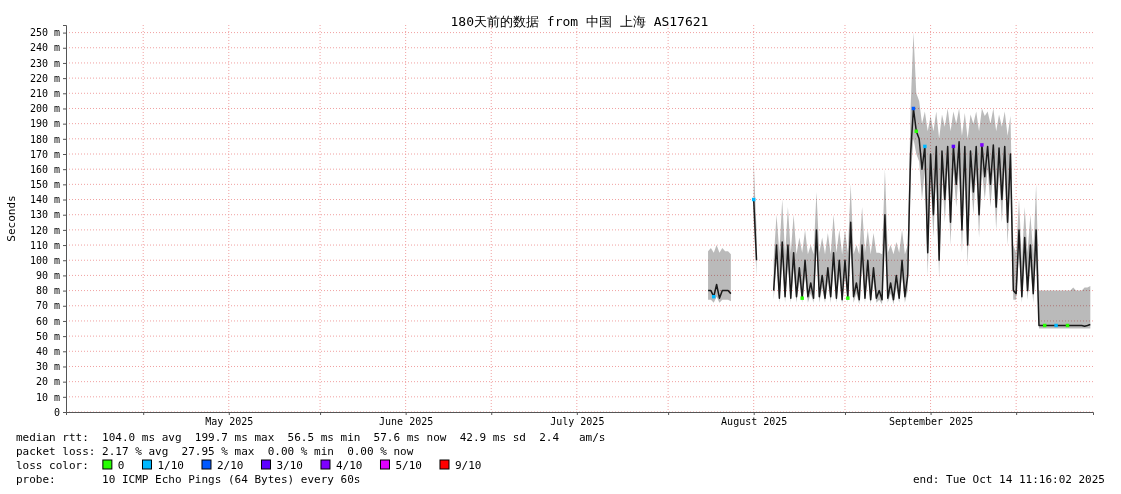 This screenshot has height=494, width=1121. What do you see at coordinates (44, 109) in the screenshot?
I see `y-tick-label: 200 m` at bounding box center [44, 109].